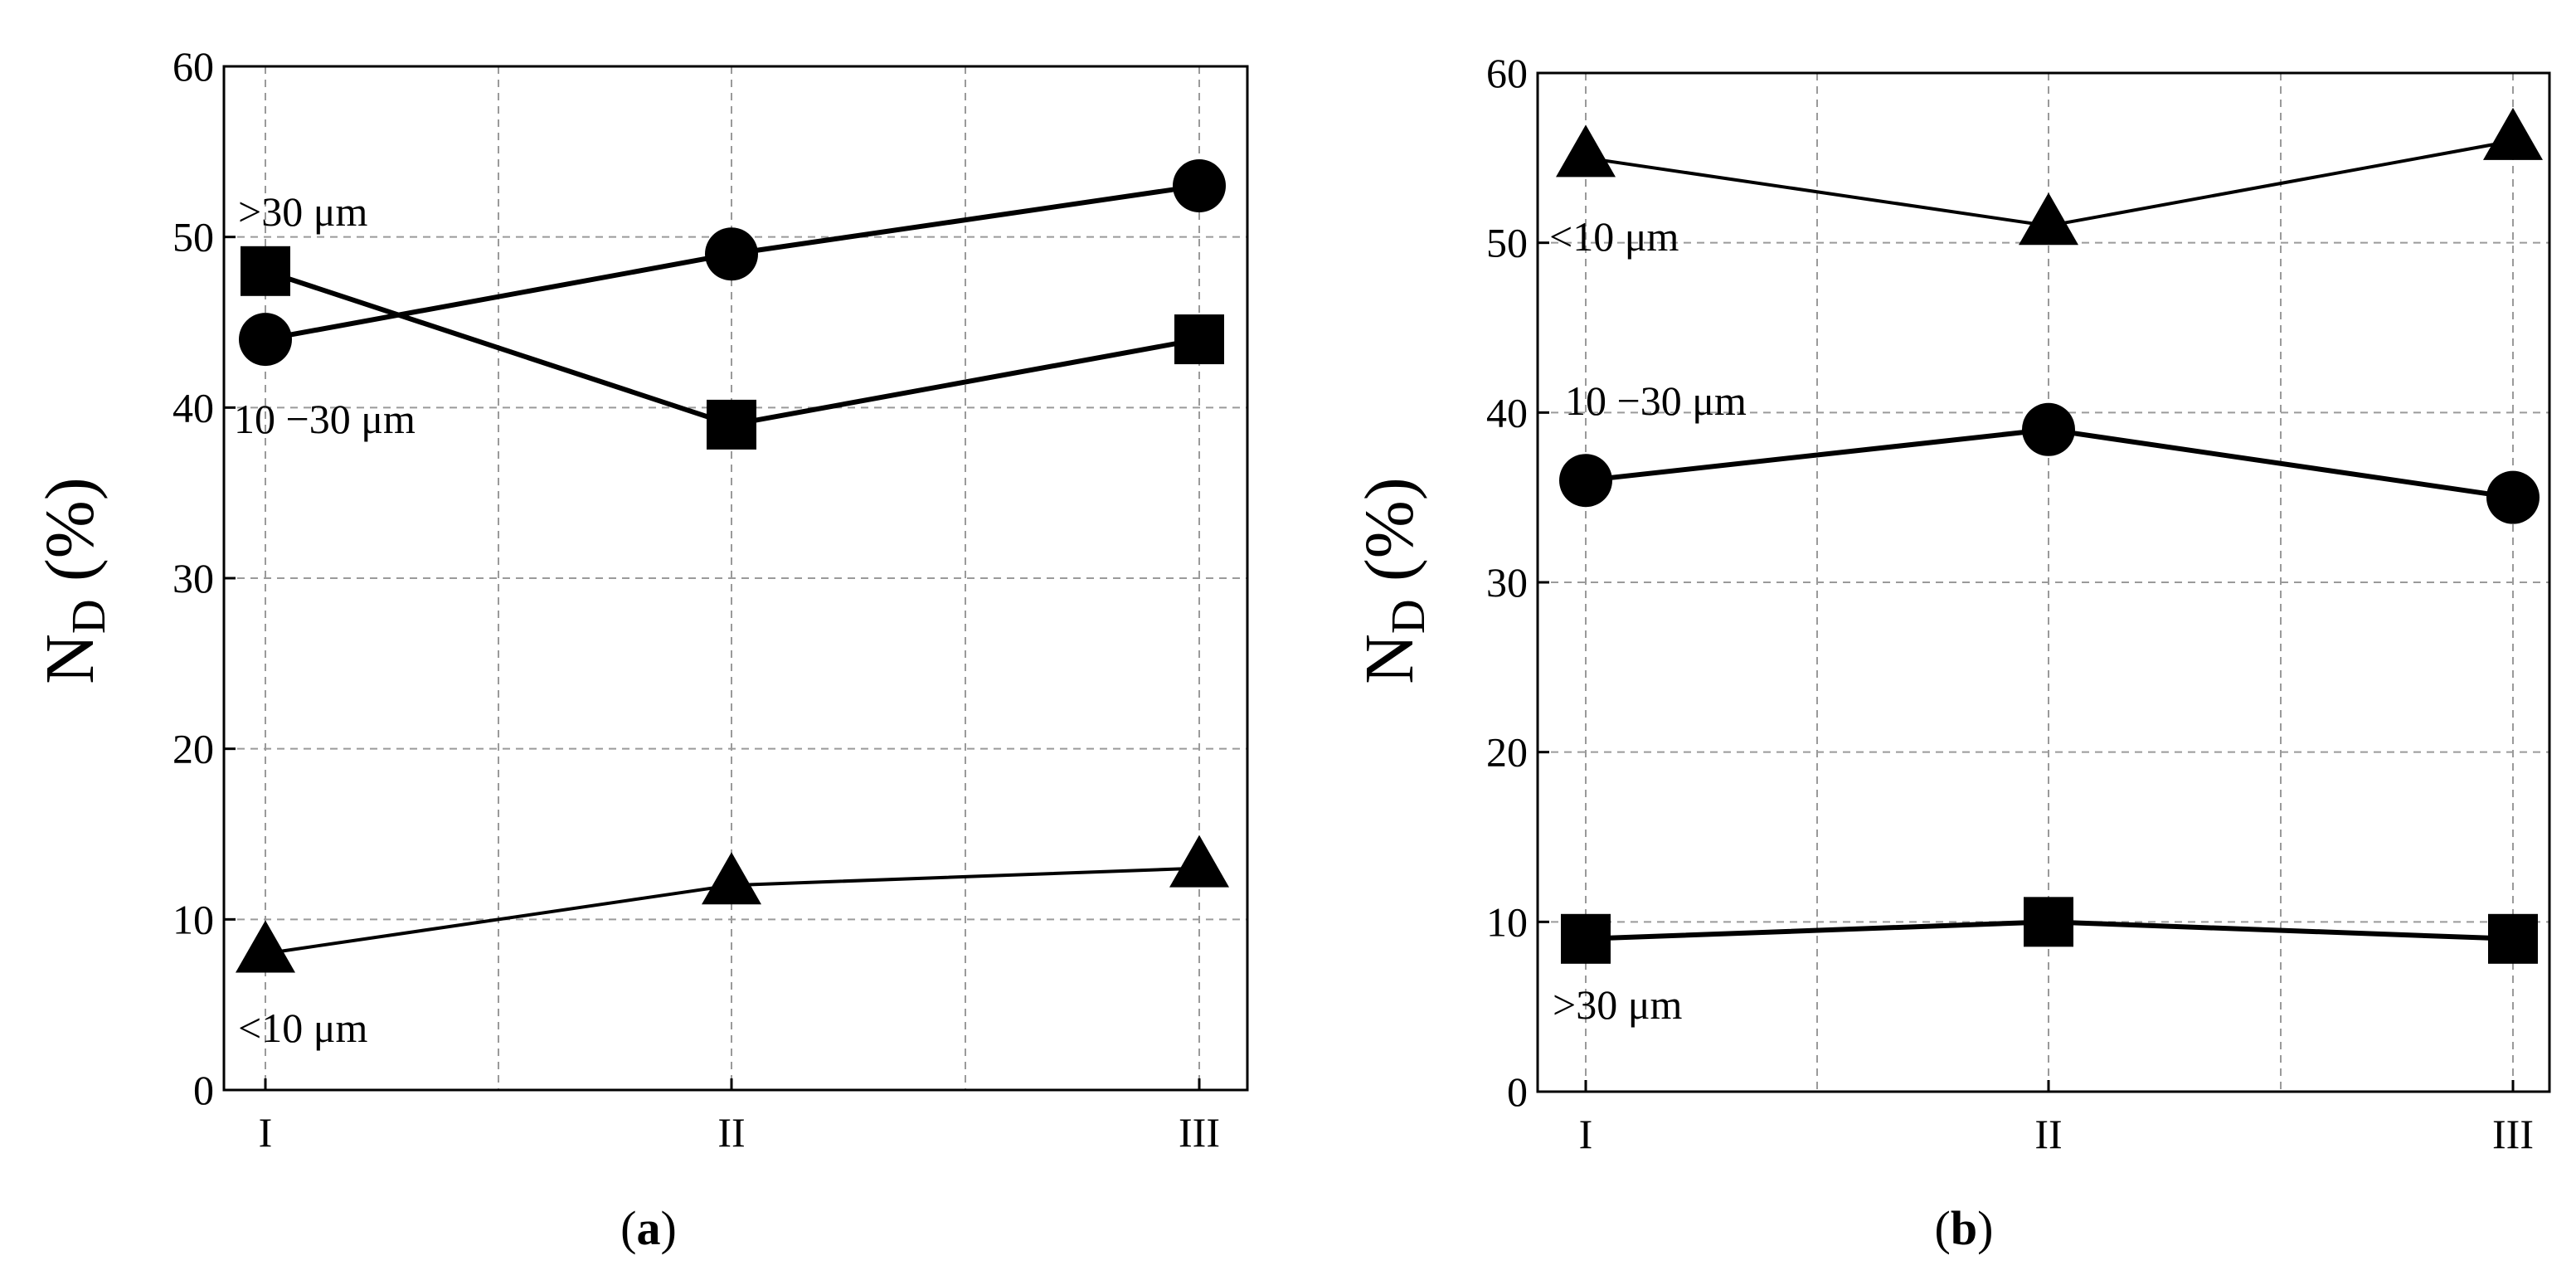  What do you see at coordinates (1507, 412) in the screenshot?
I see `chart-b-ytick-label: 40` at bounding box center [1507, 412].